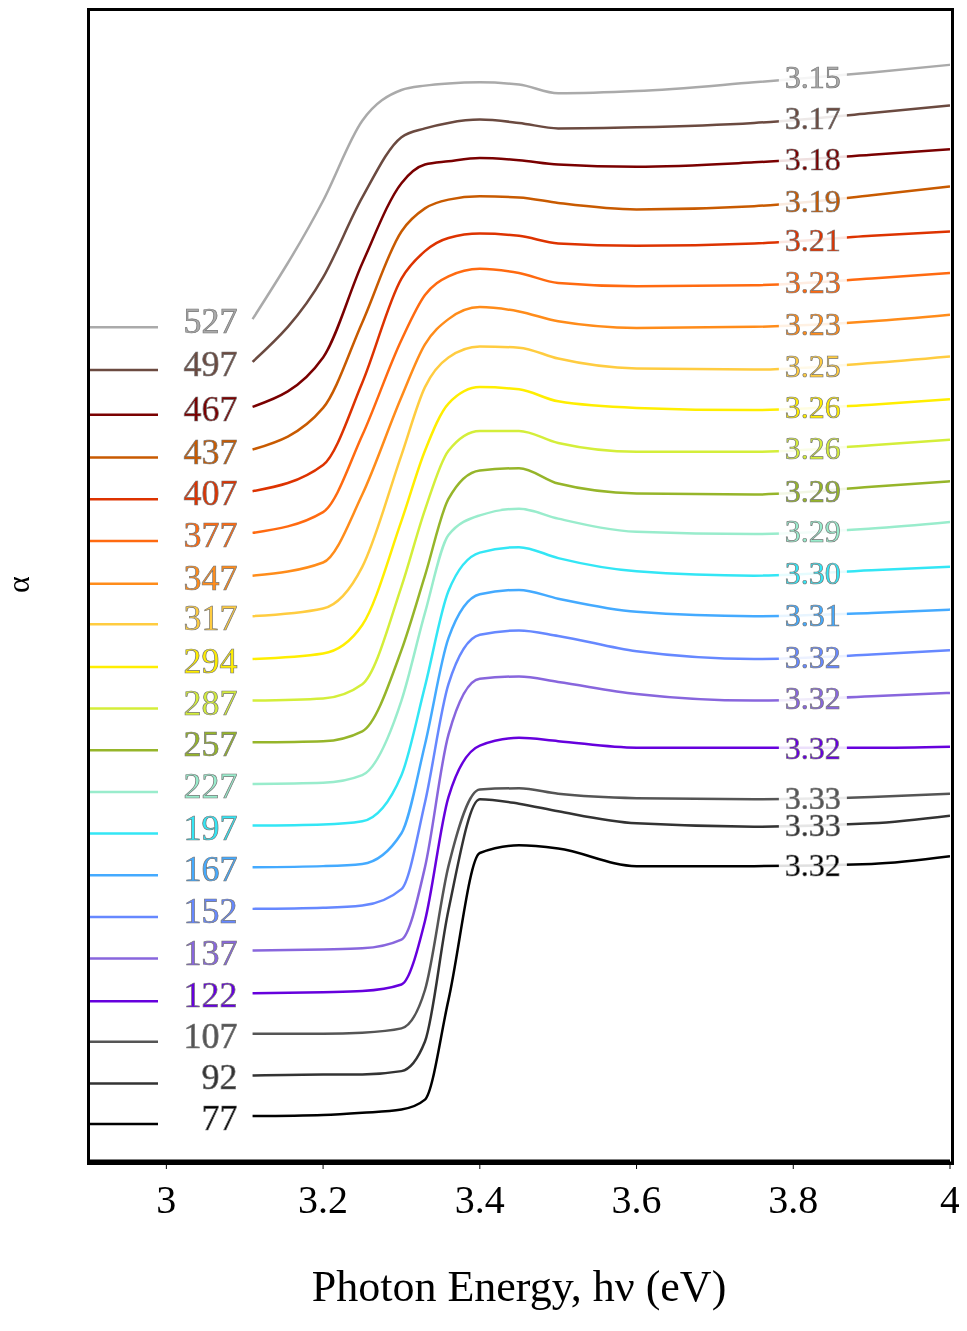 The width and height of the screenshot is (967, 1331). Describe the element at coordinates (812, 158) in the screenshot. I see `annotation: 3.18` at that location.